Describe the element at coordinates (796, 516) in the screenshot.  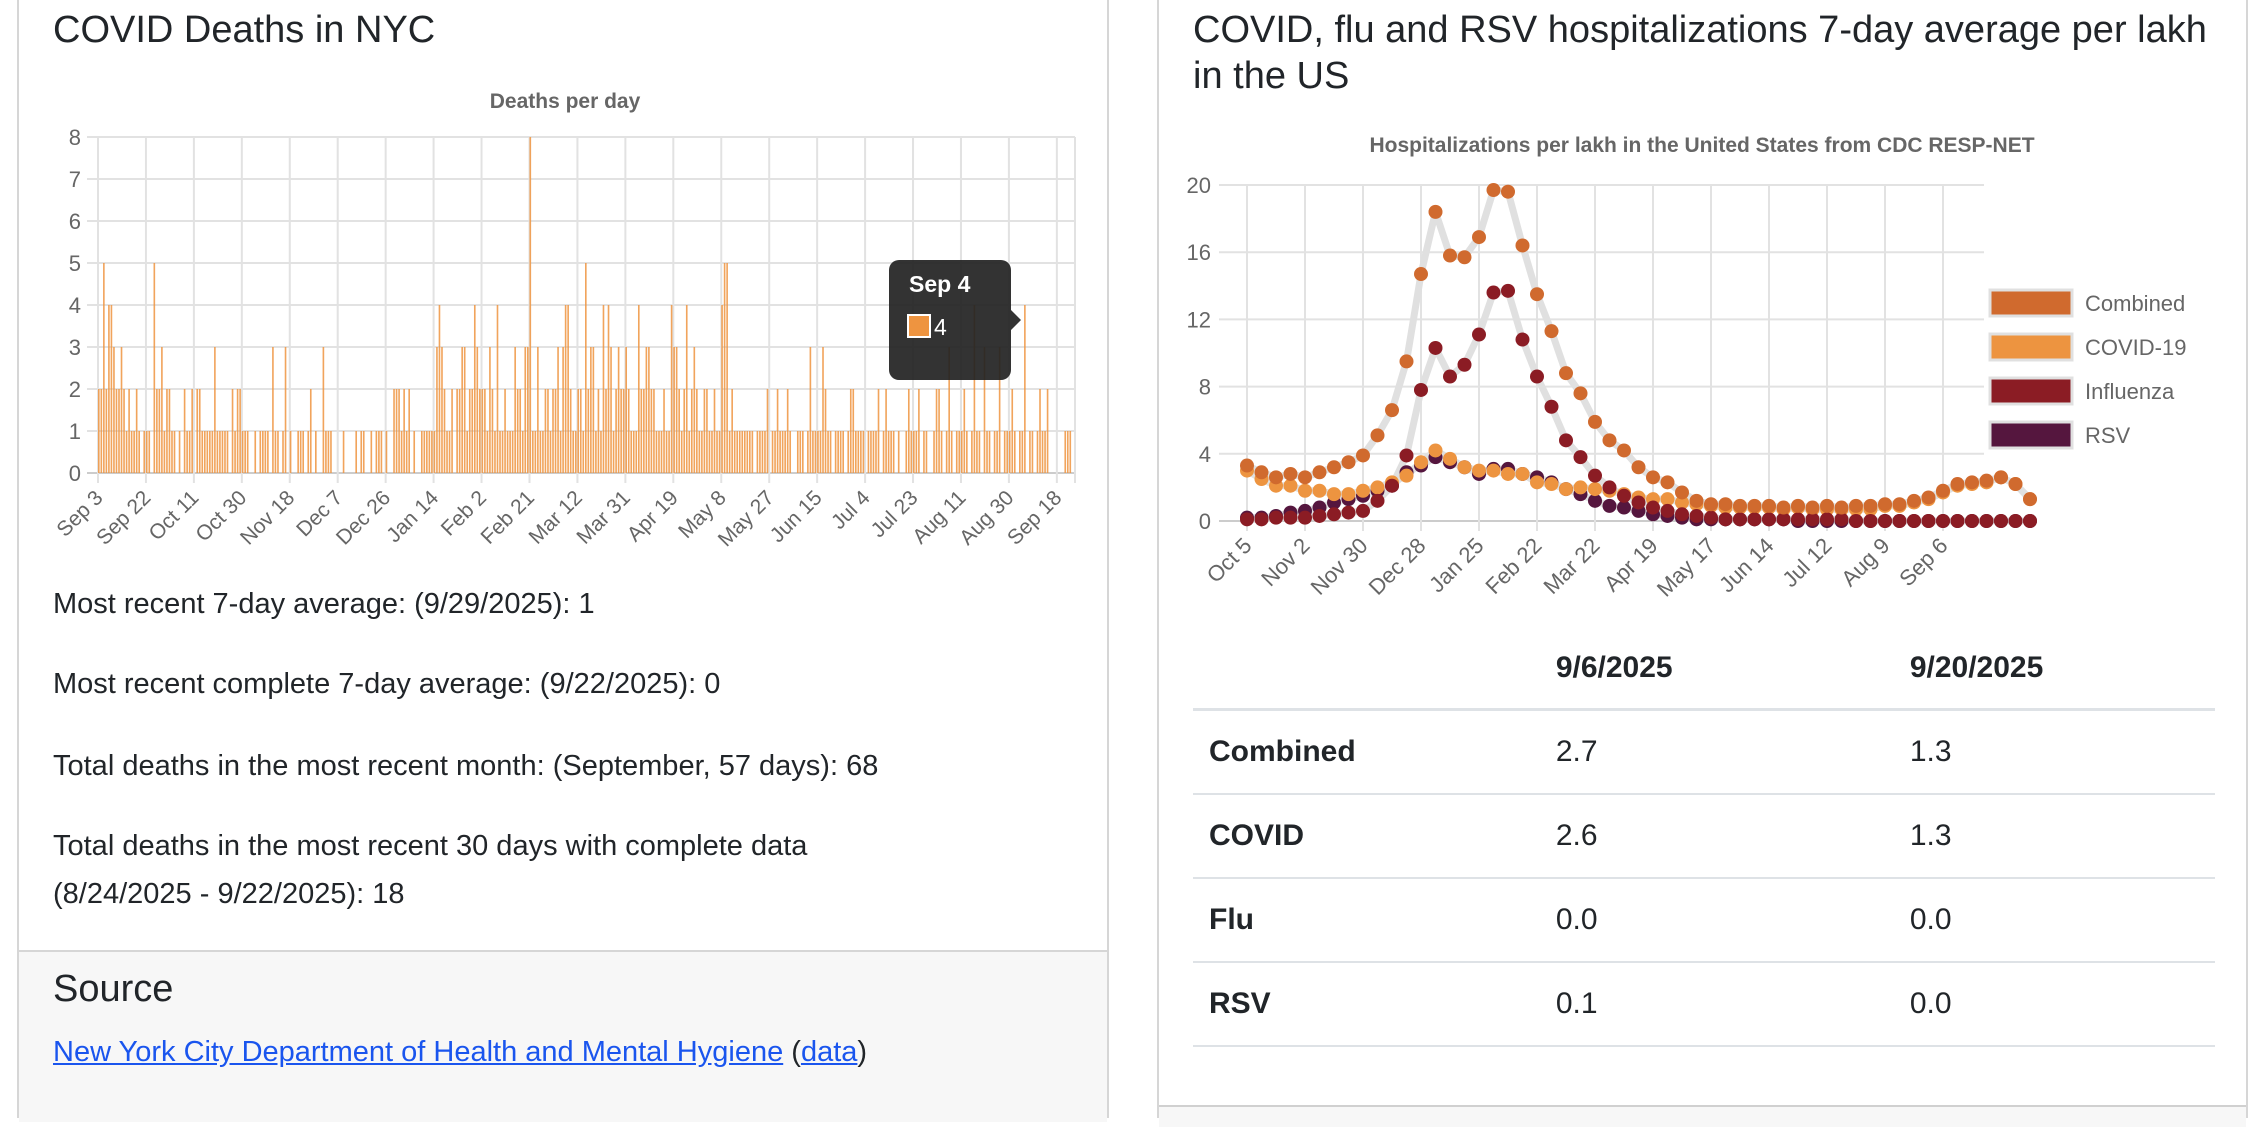
I see `x-tick-label: Jun 15` at that location.